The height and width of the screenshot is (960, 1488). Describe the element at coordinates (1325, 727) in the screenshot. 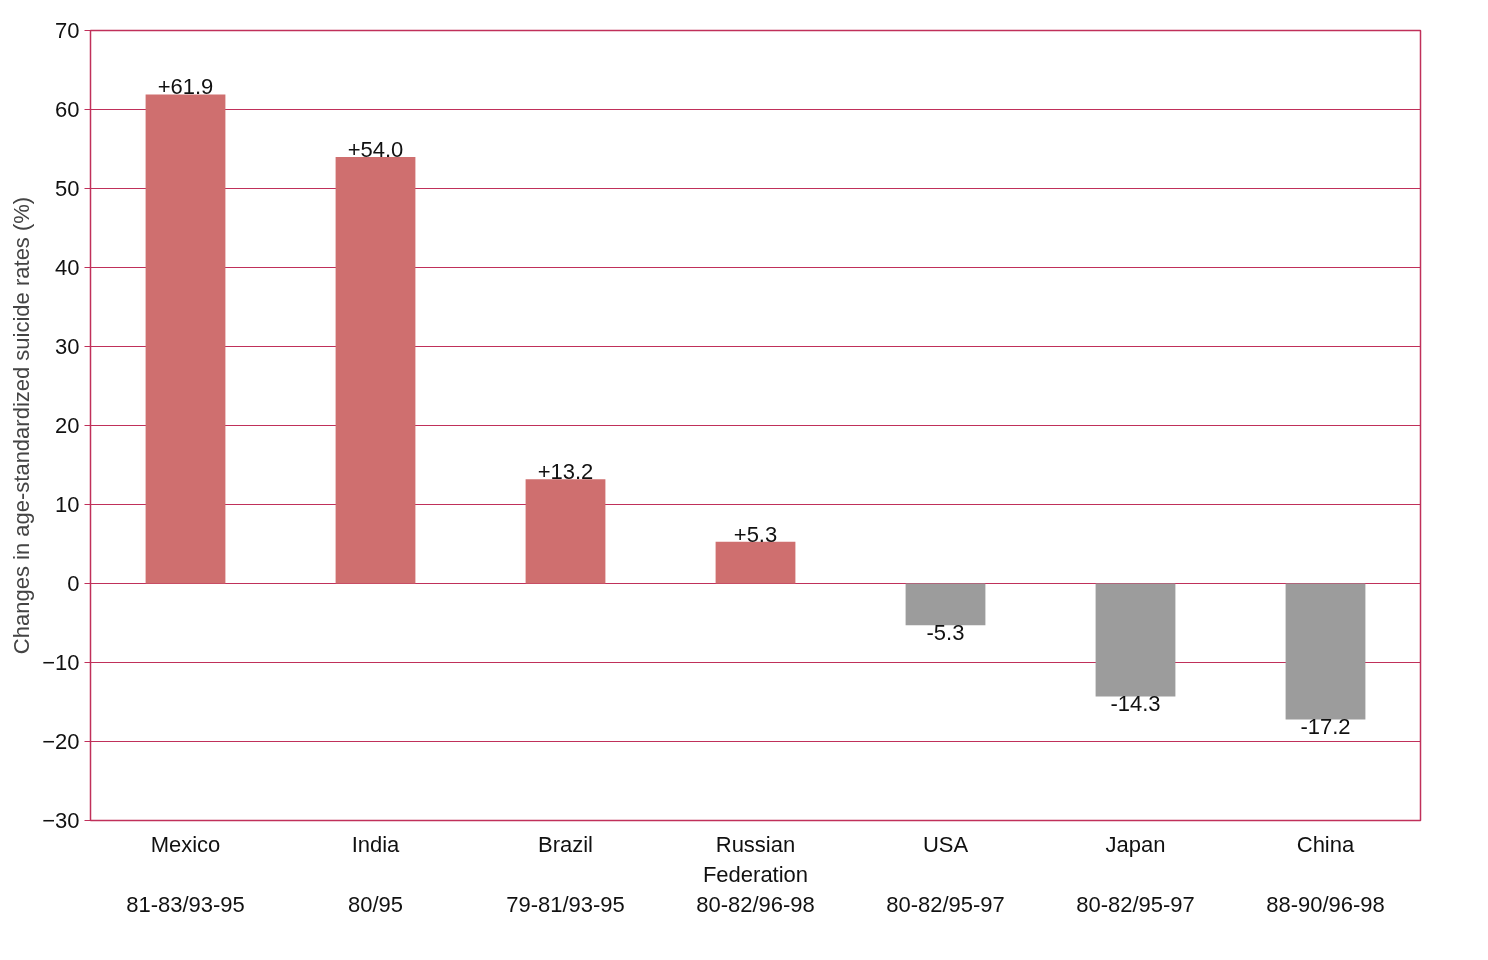

I see `data-label: -17.2` at that location.